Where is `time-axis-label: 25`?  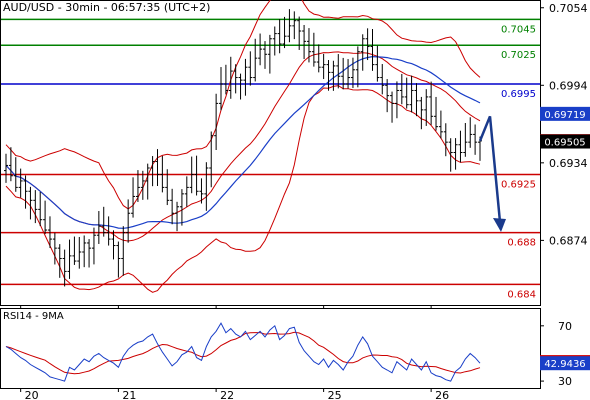 time-axis-label: 25 is located at coordinates (335, 394).